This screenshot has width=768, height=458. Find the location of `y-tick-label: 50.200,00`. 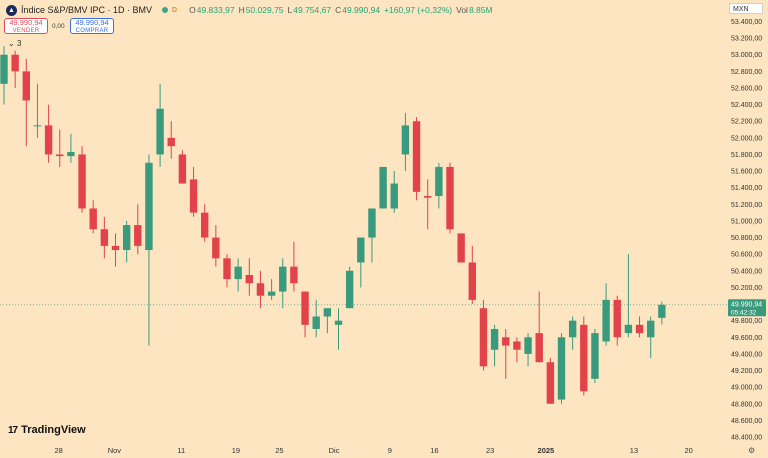

y-tick-label: 50.200,00 is located at coordinates (746, 288).